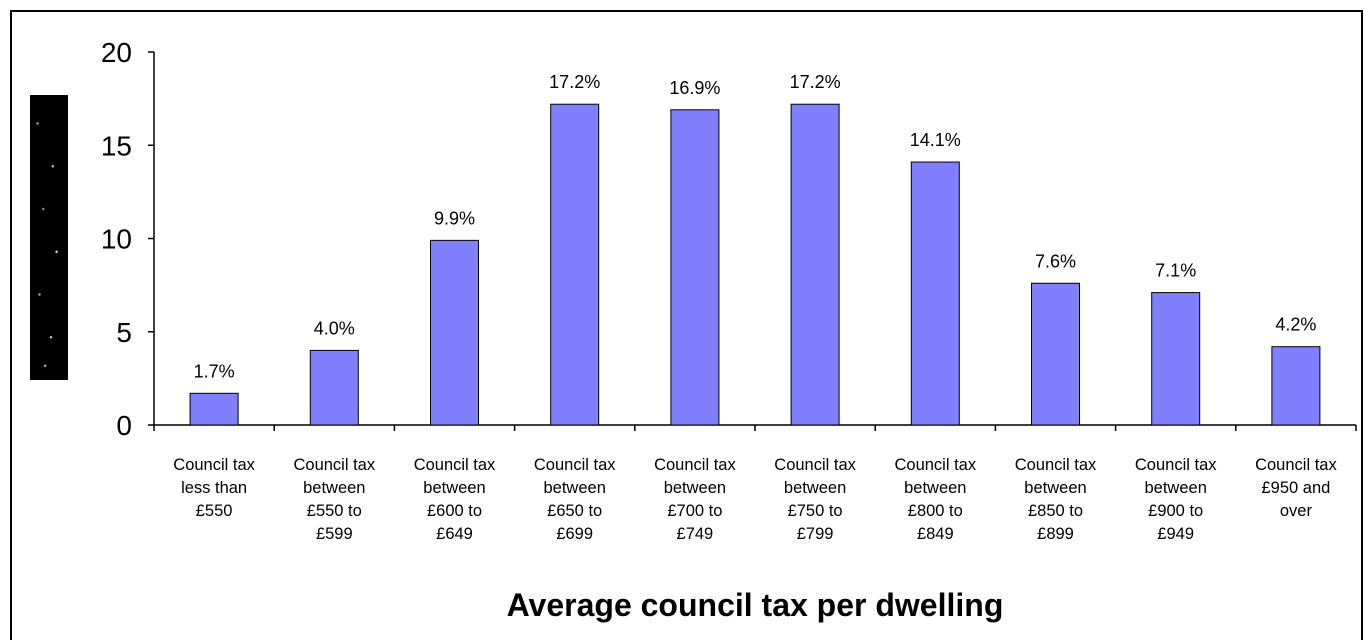 Image resolution: width=1365 pixels, height=640 pixels. What do you see at coordinates (214, 371) in the screenshot?
I see `data-label: 1.7%` at bounding box center [214, 371].